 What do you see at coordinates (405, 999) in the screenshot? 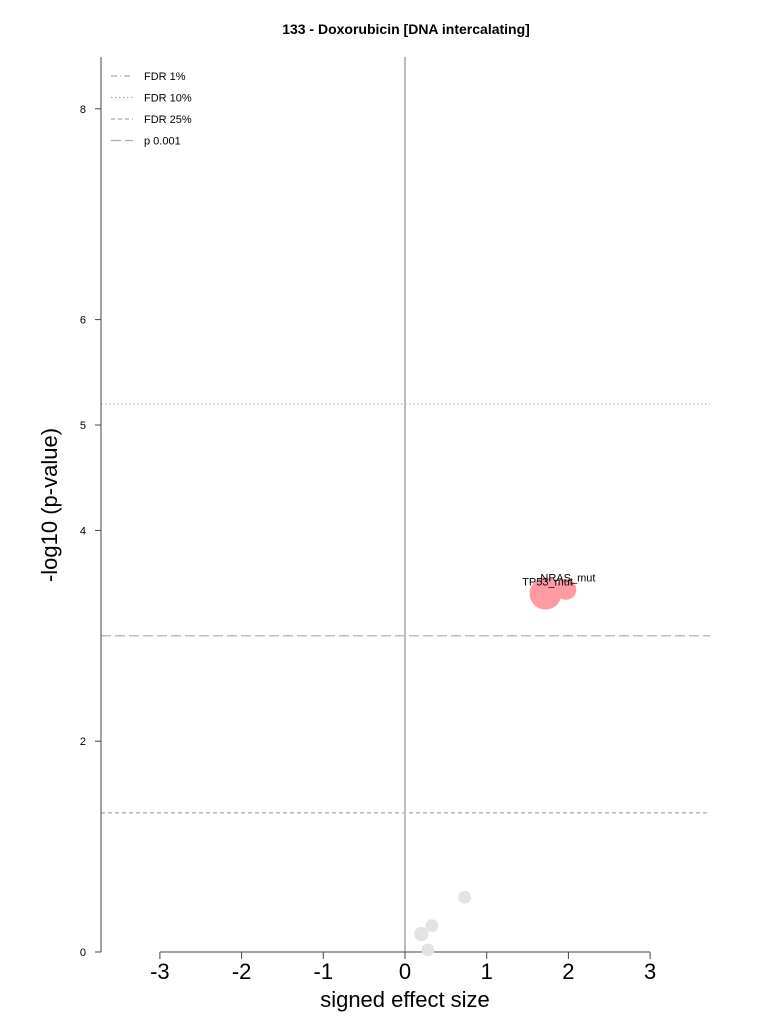
I see `x-axis-label: signed effect size` at bounding box center [405, 999].